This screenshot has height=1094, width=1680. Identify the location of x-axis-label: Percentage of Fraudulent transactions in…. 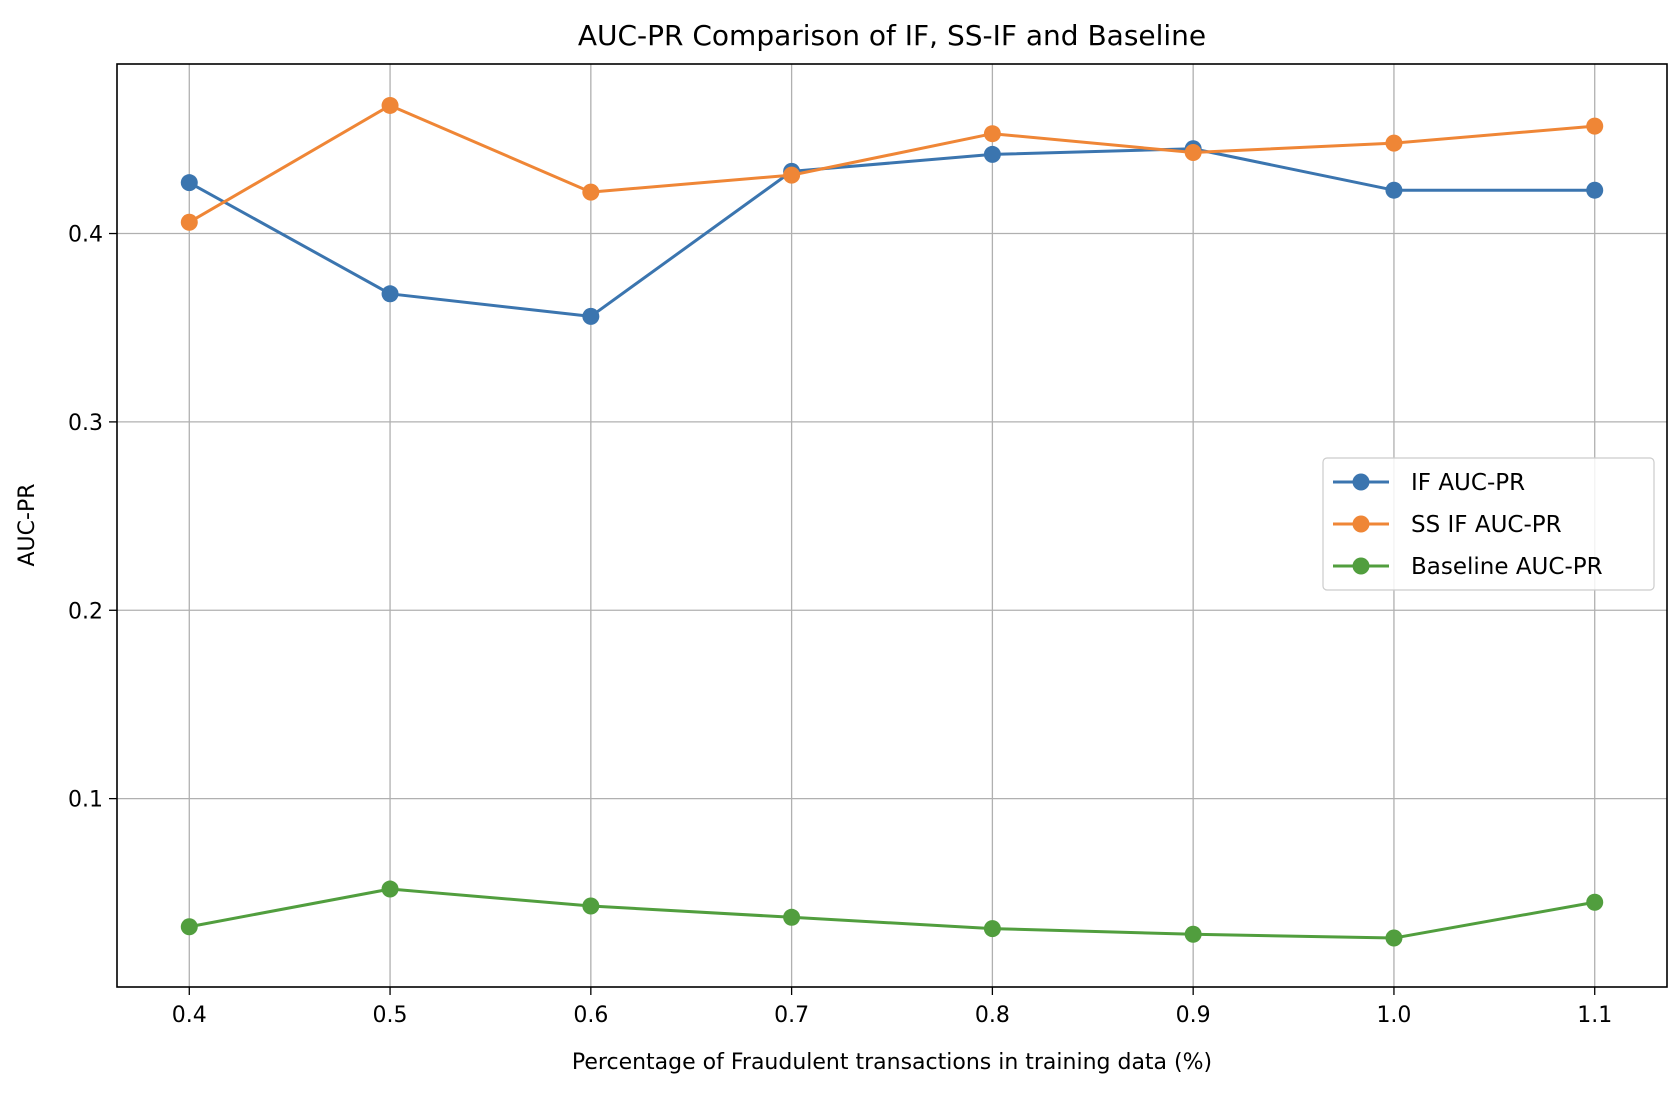
(892, 1062).